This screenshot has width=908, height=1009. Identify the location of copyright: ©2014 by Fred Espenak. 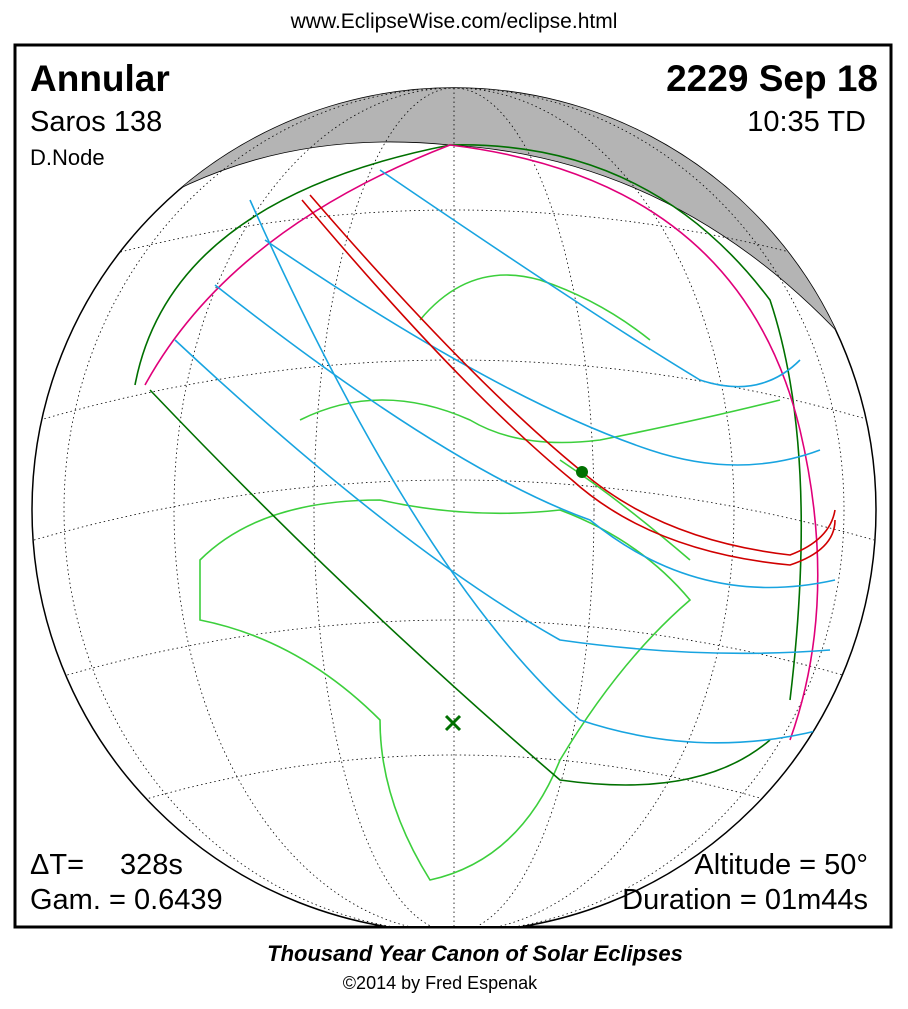
(440, 983).